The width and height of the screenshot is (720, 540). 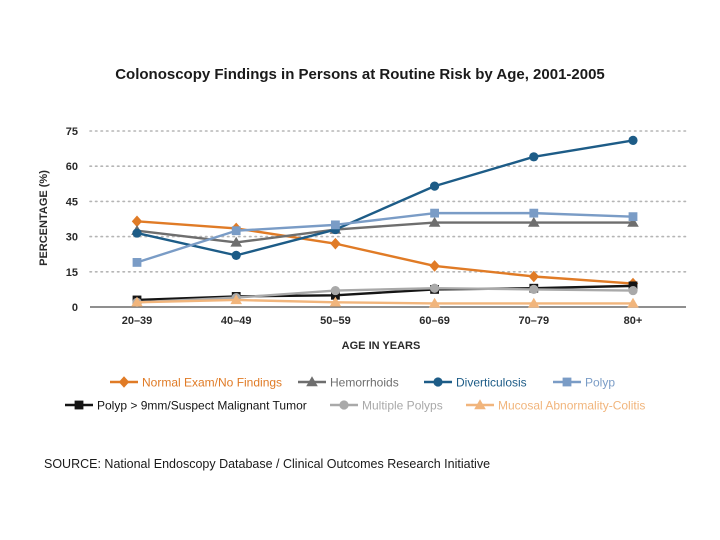 I want to click on series-hemorrhoids, so click(x=385, y=231).